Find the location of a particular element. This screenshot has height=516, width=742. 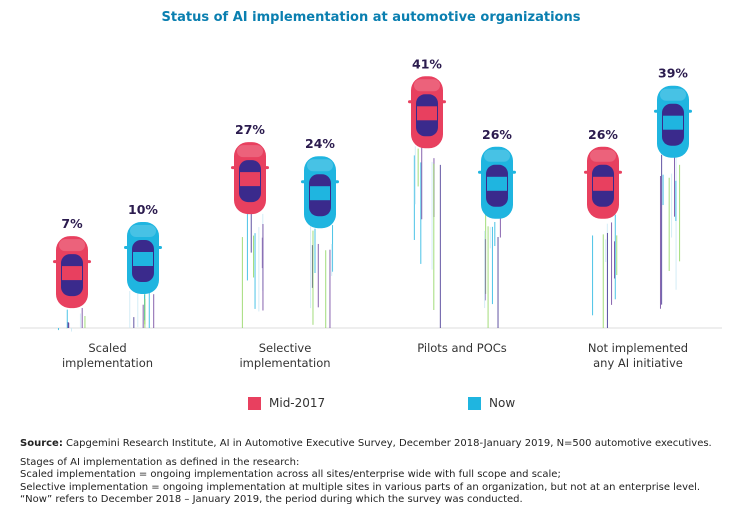

legend-item-now: Now is located at coordinates (491, 403).